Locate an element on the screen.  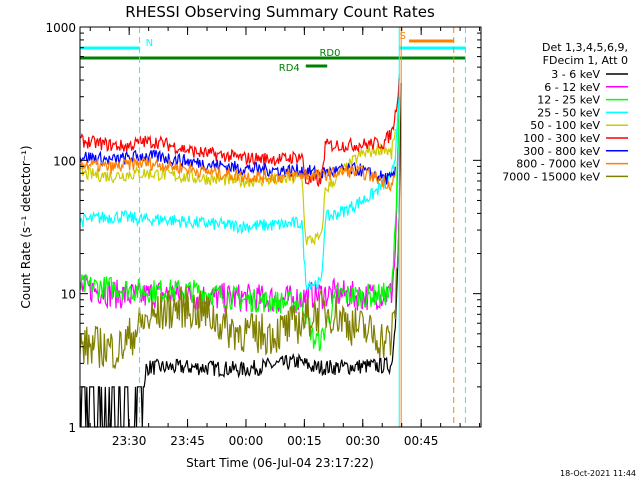
state-label-rd4: RD4 is located at coordinates (289, 68).